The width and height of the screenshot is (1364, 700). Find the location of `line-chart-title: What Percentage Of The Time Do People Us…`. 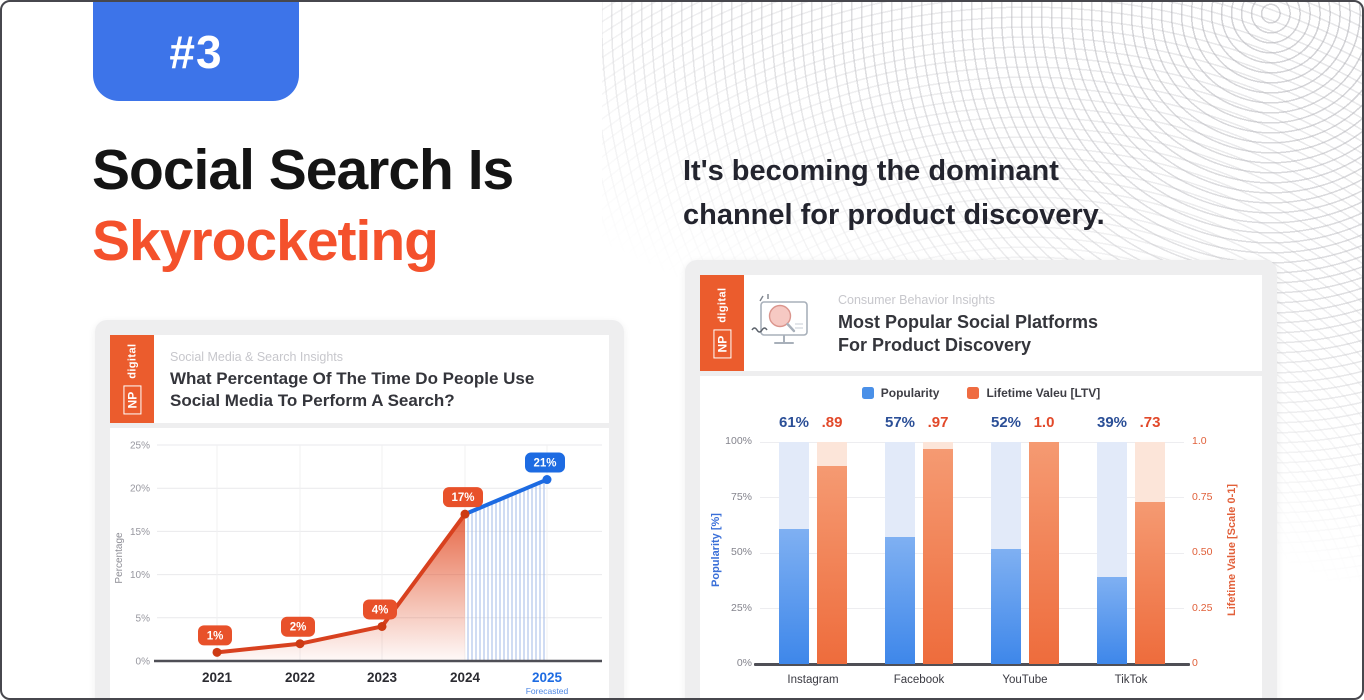

line-chart-title: What Percentage Of The Time Do People Us… is located at coordinates (352, 390).